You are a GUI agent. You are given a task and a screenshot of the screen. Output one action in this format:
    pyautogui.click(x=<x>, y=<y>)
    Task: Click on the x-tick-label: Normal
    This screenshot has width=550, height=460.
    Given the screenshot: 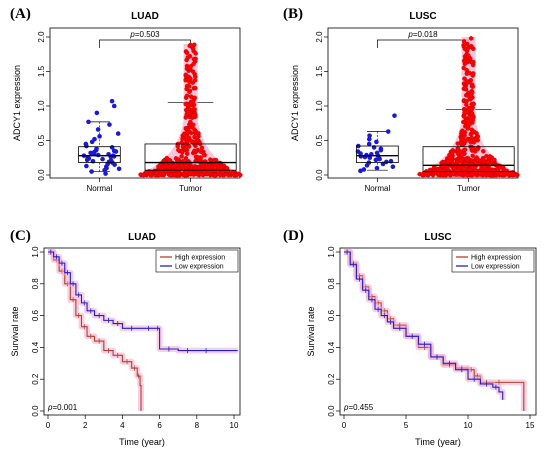 What is the action you would take?
    pyautogui.click(x=100, y=188)
    